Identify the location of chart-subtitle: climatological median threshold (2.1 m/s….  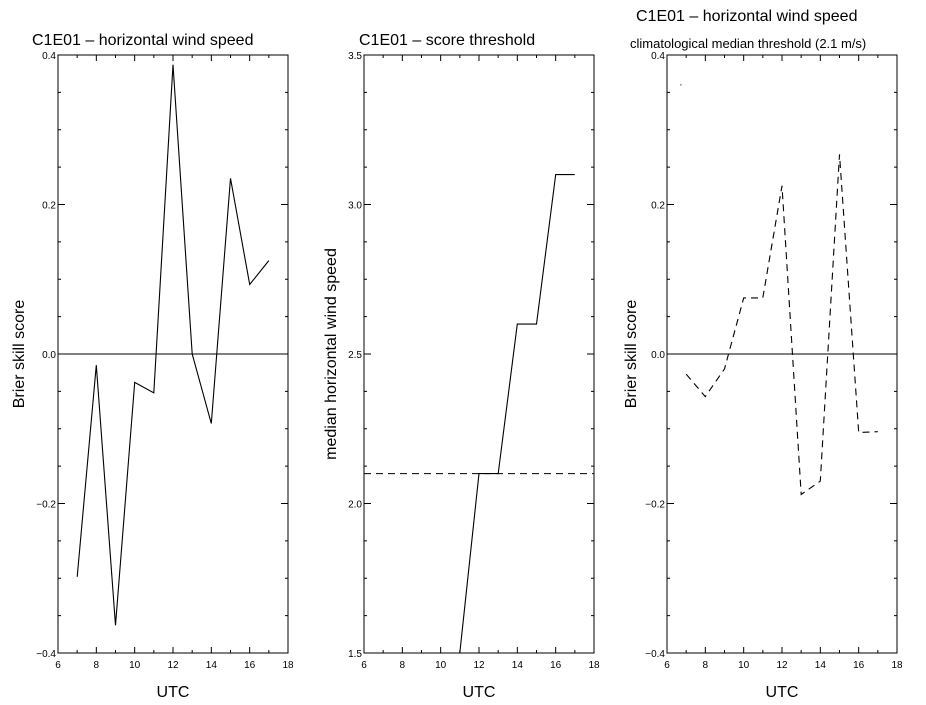
(748, 43).